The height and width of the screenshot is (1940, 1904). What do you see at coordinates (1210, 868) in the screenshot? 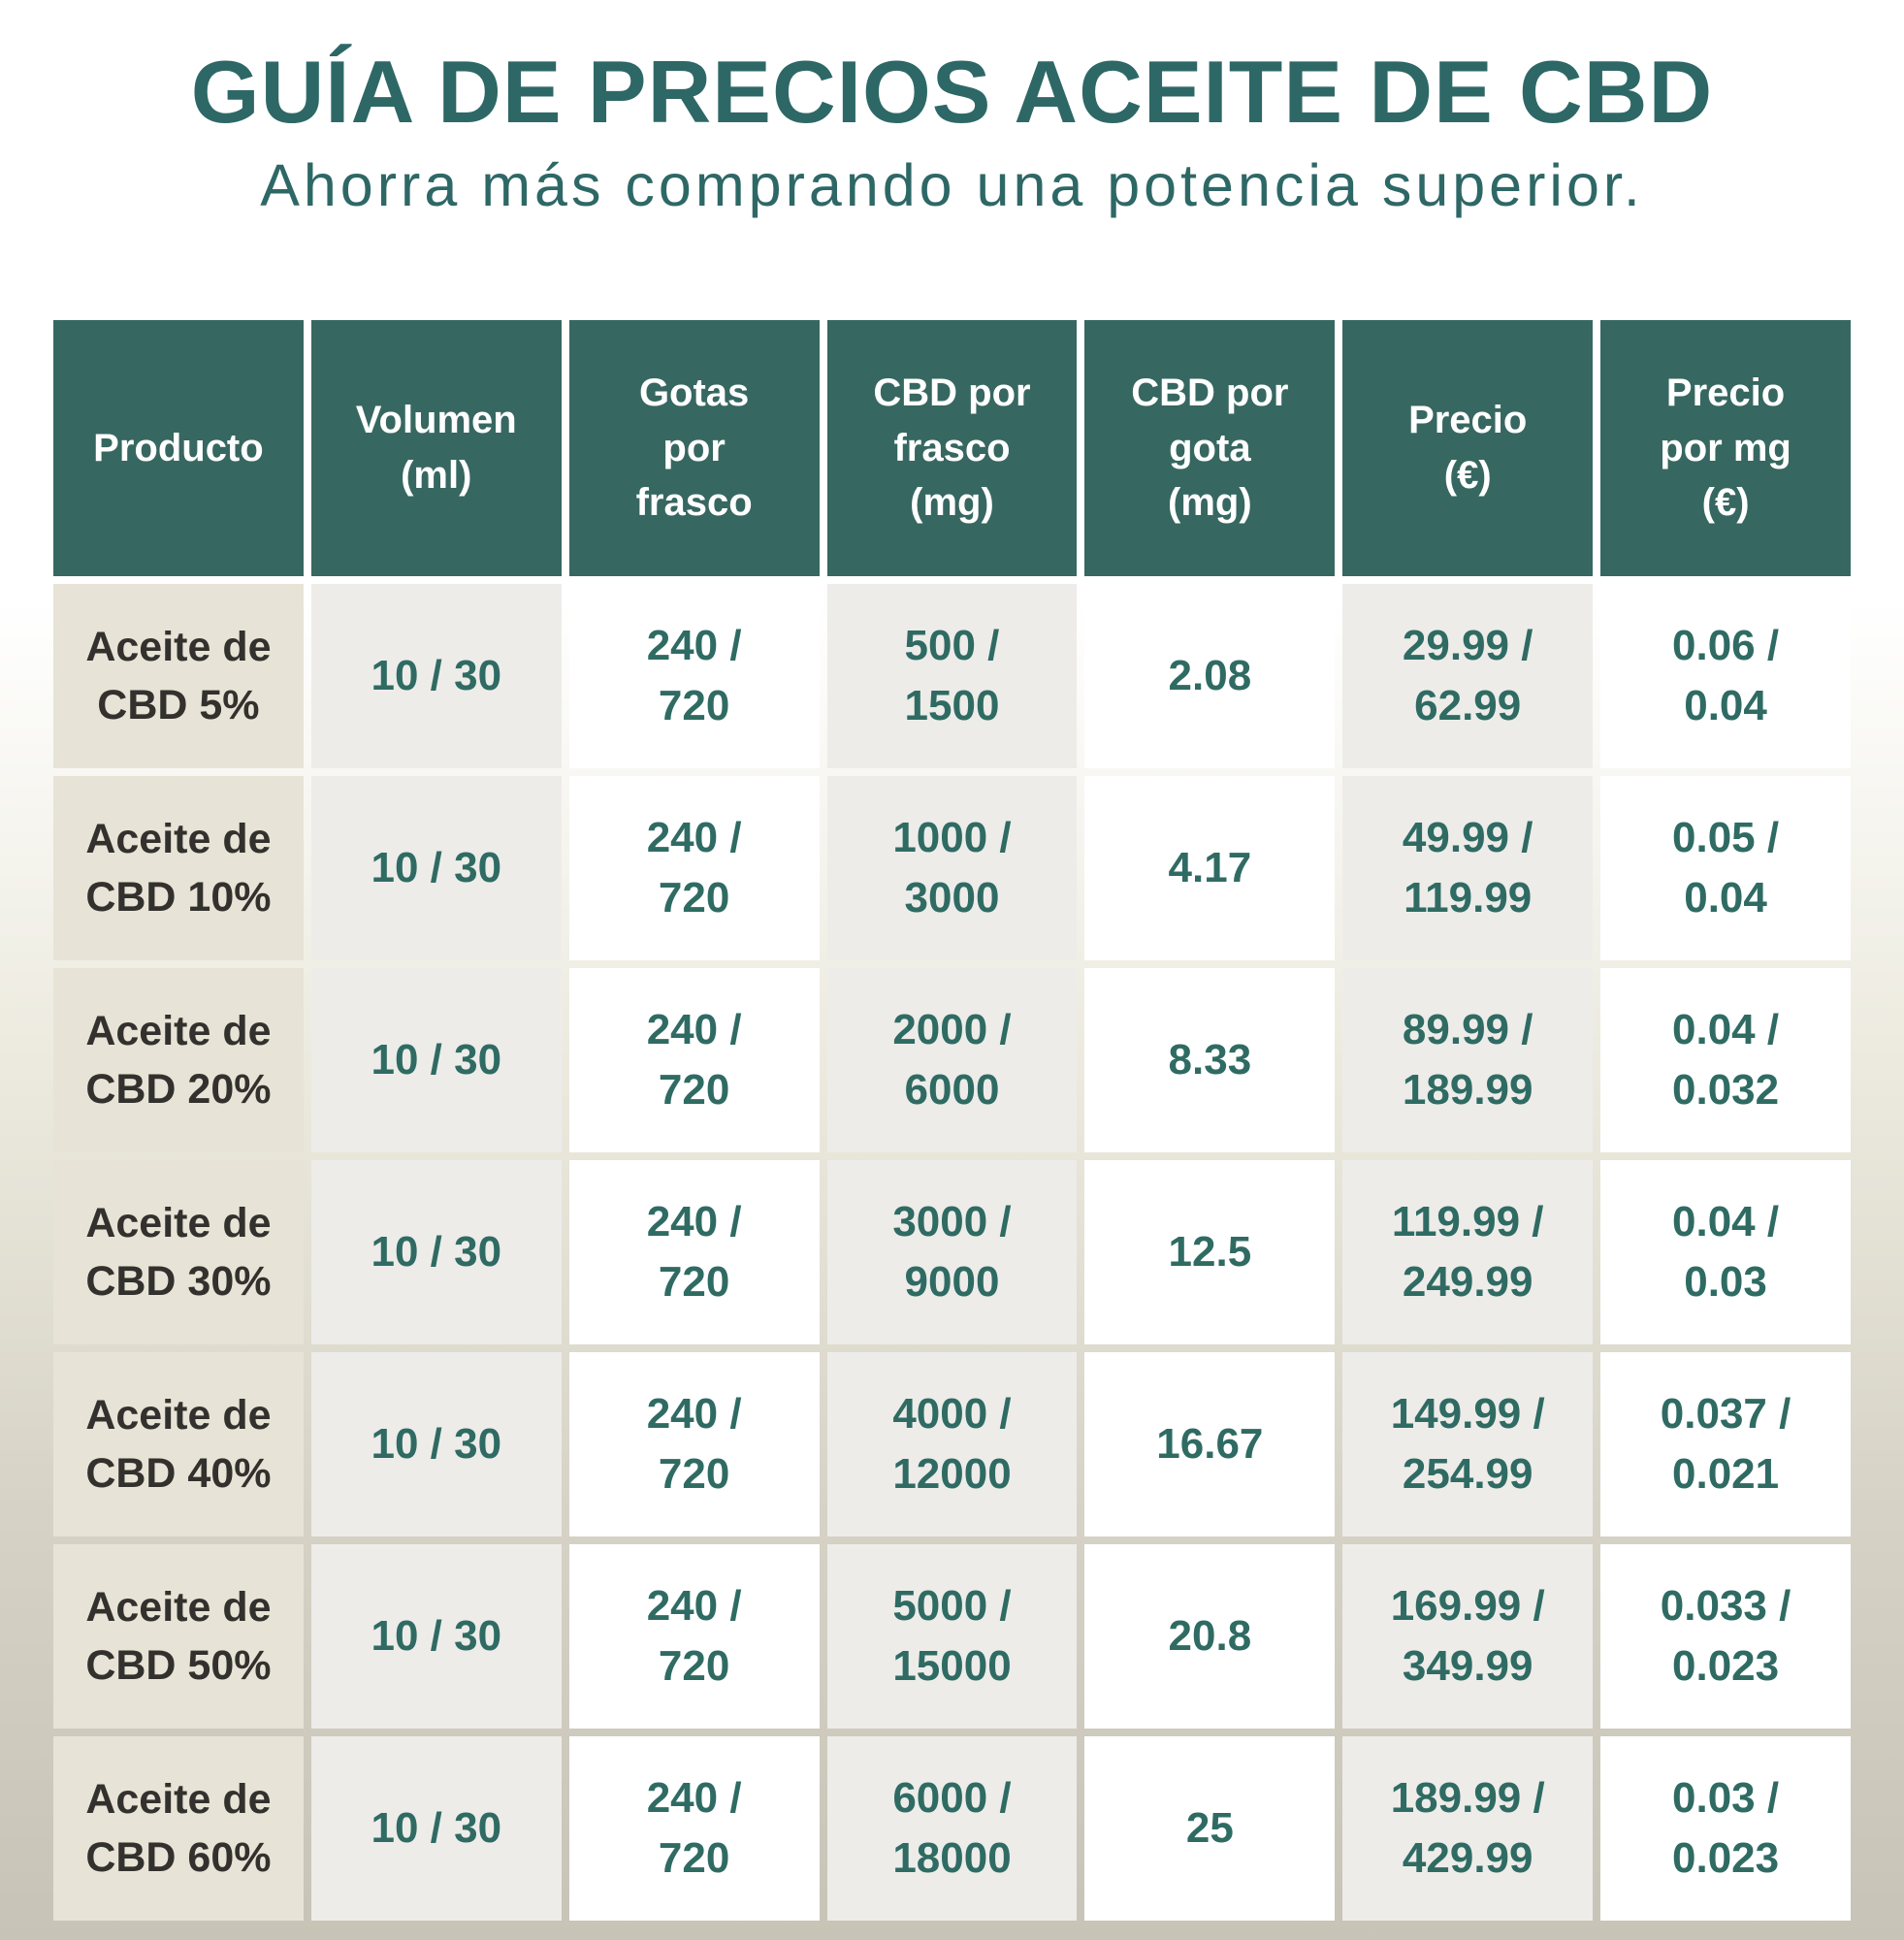
I see `cell-cbd-gota: 4.17` at bounding box center [1210, 868].